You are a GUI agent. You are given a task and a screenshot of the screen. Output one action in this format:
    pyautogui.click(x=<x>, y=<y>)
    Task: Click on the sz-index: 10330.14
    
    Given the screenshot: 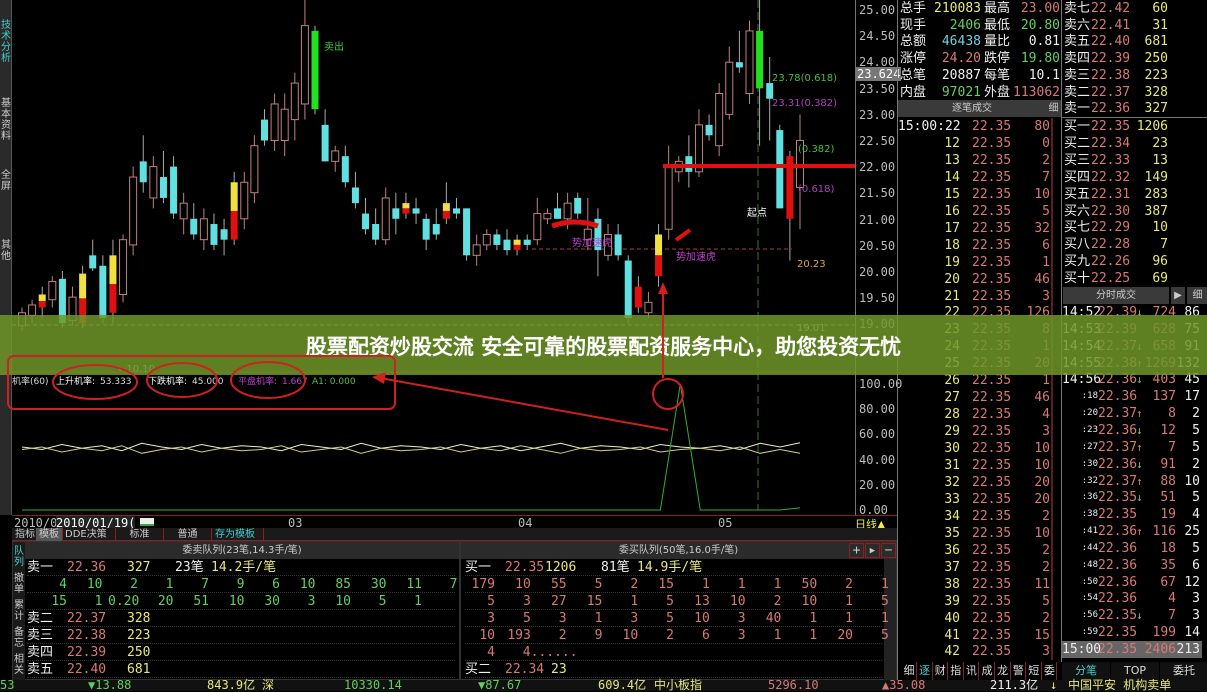 What is the action you would take?
    pyautogui.click(x=373, y=685)
    